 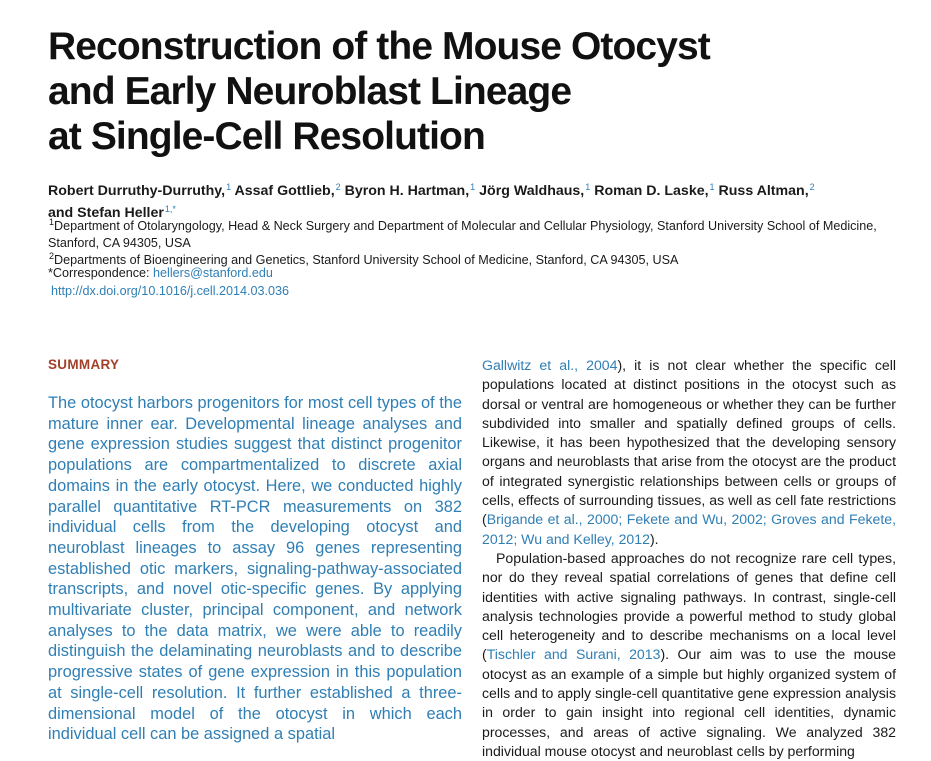 I want to click on author-name: Jörg Waldhaus,, so click(x=532, y=191).